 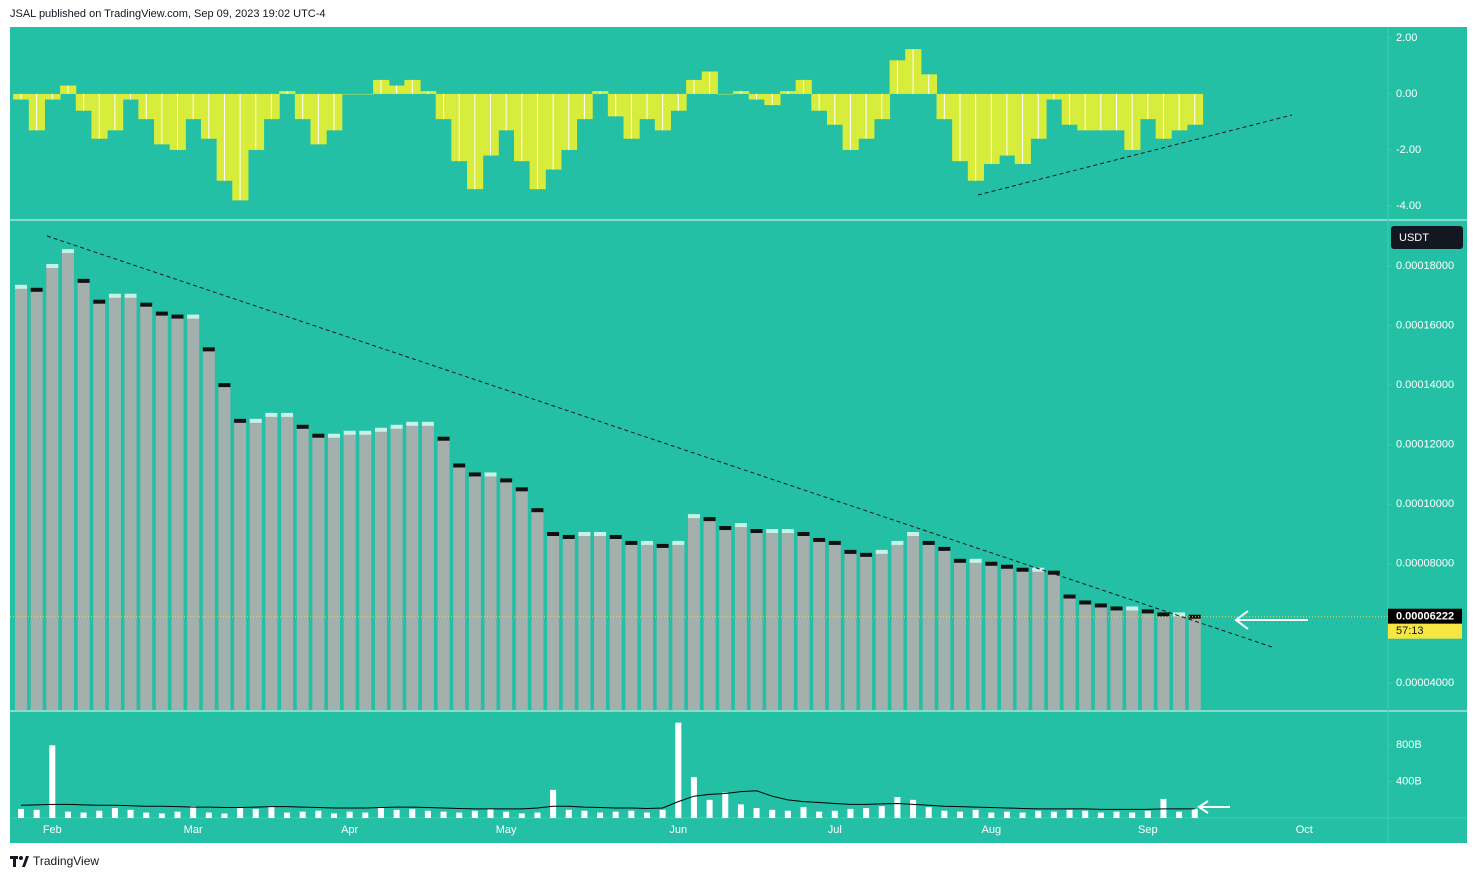 What do you see at coordinates (66, 861) in the screenshot?
I see `footer: TradingView` at bounding box center [66, 861].